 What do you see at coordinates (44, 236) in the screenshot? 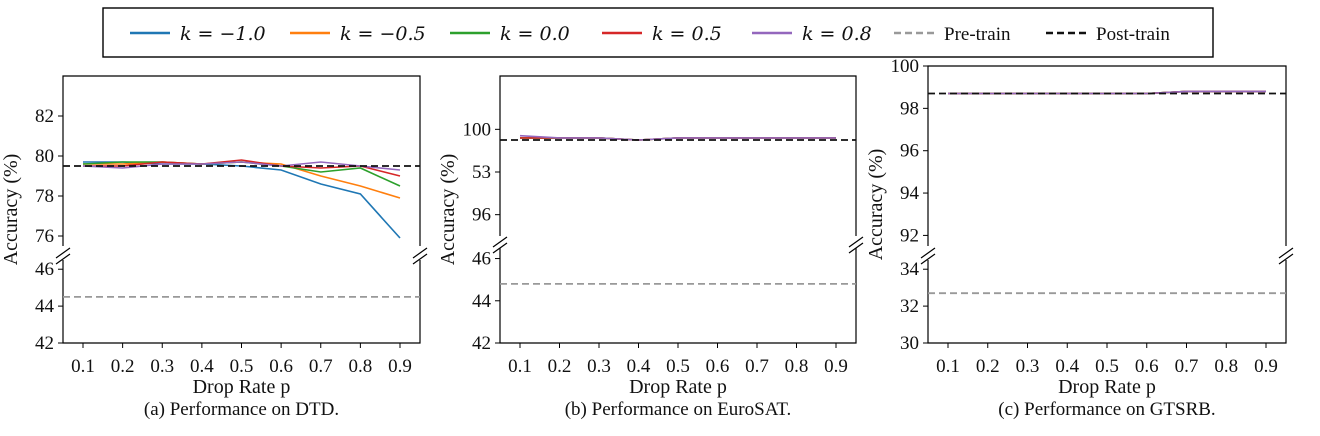
I see `y-tick-label: 76` at bounding box center [44, 236].